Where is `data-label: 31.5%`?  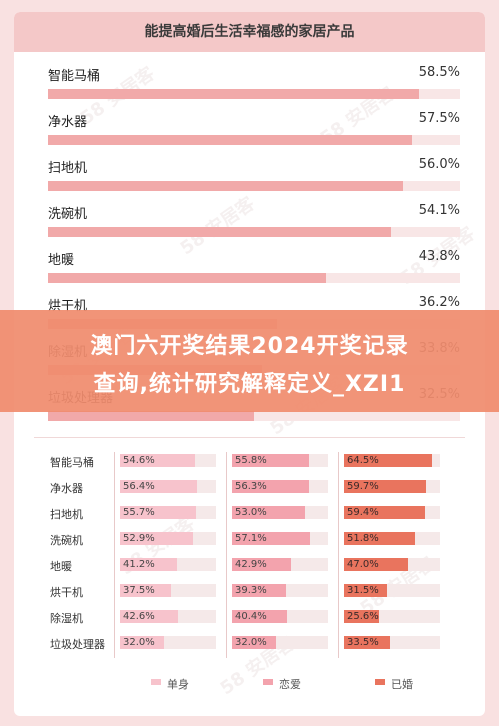 data-label: 31.5% is located at coordinates (363, 590).